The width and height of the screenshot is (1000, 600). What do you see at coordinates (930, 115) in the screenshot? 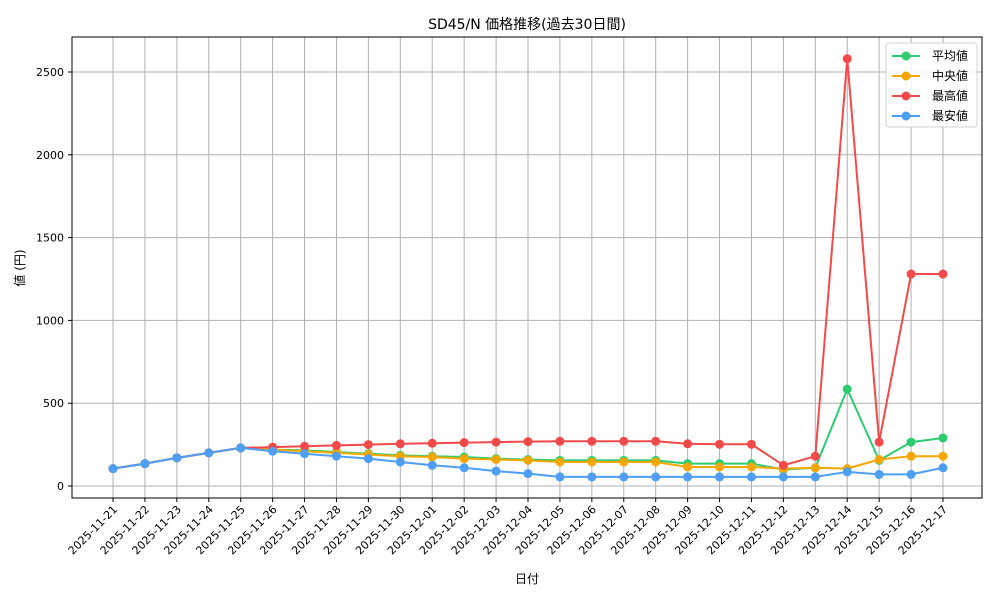
I see `legend-item: 最安値` at bounding box center [930, 115].